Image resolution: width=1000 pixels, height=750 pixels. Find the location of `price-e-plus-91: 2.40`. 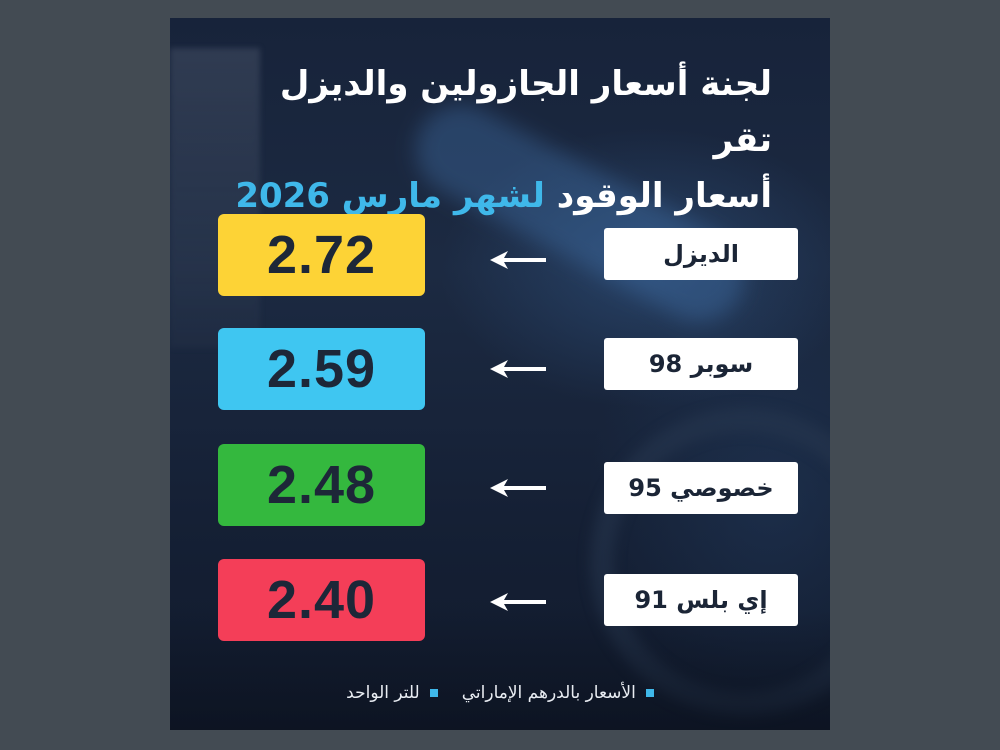

price-e-plus-91: 2.40 is located at coordinates (321, 600).